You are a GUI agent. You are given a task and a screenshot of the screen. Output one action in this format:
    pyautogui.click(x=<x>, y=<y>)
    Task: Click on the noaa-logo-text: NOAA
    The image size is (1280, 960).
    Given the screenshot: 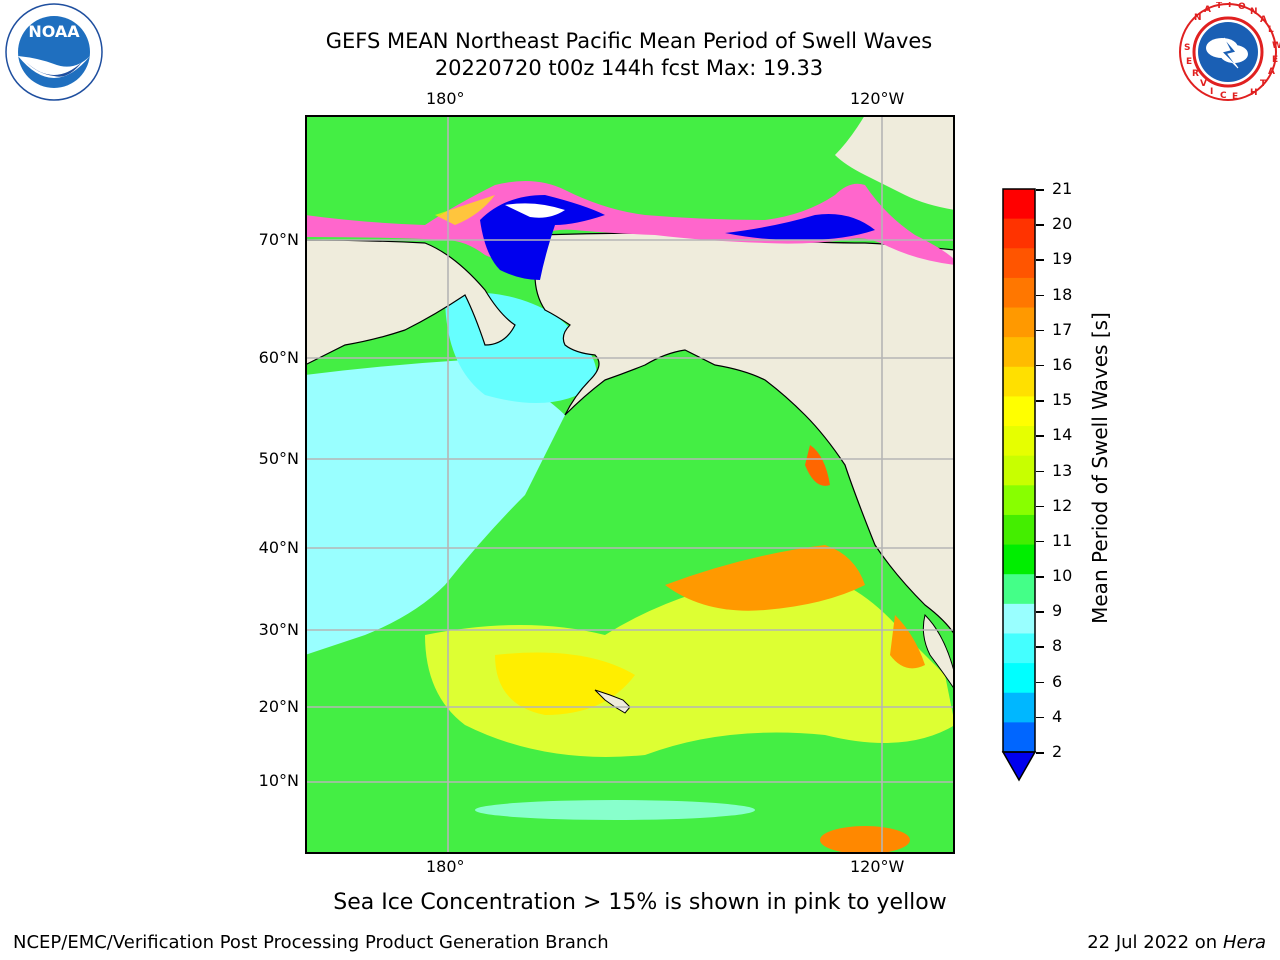 What is the action you would take?
    pyautogui.click(x=54, y=31)
    